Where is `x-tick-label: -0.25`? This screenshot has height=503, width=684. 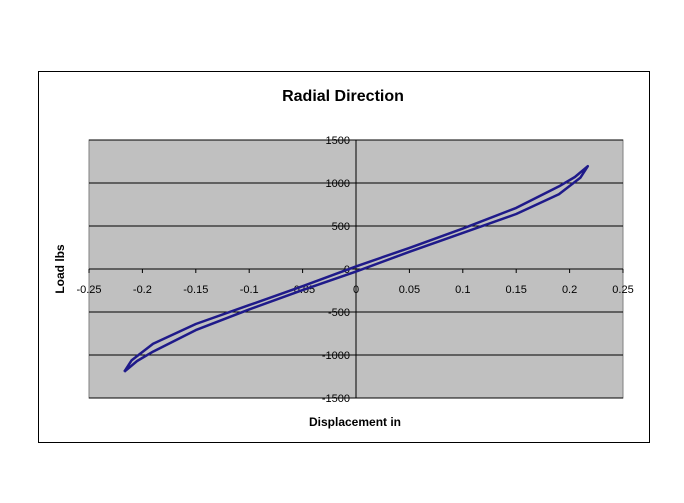
x-tick-label: -0.25 is located at coordinates (88, 290).